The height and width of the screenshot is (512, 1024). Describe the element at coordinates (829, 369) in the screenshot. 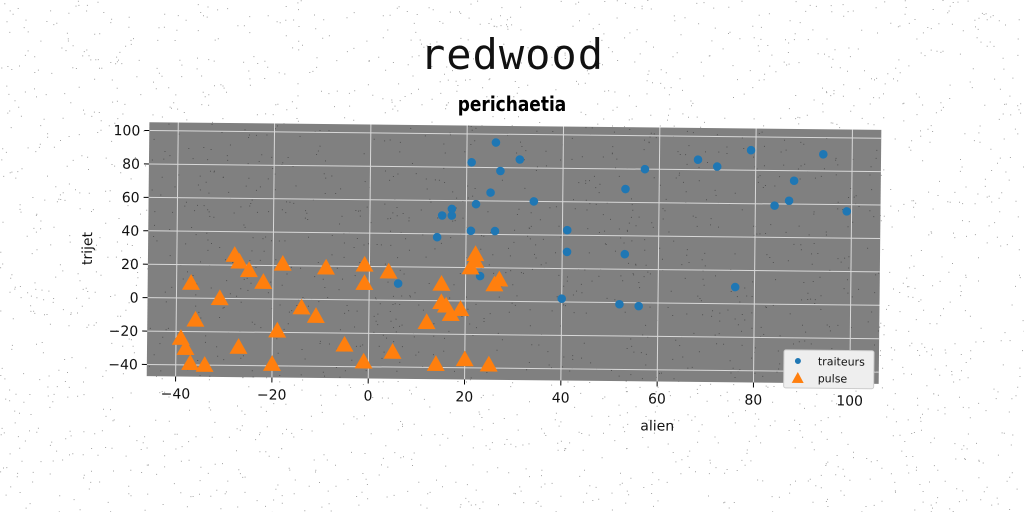

I see `legend-box` at that location.